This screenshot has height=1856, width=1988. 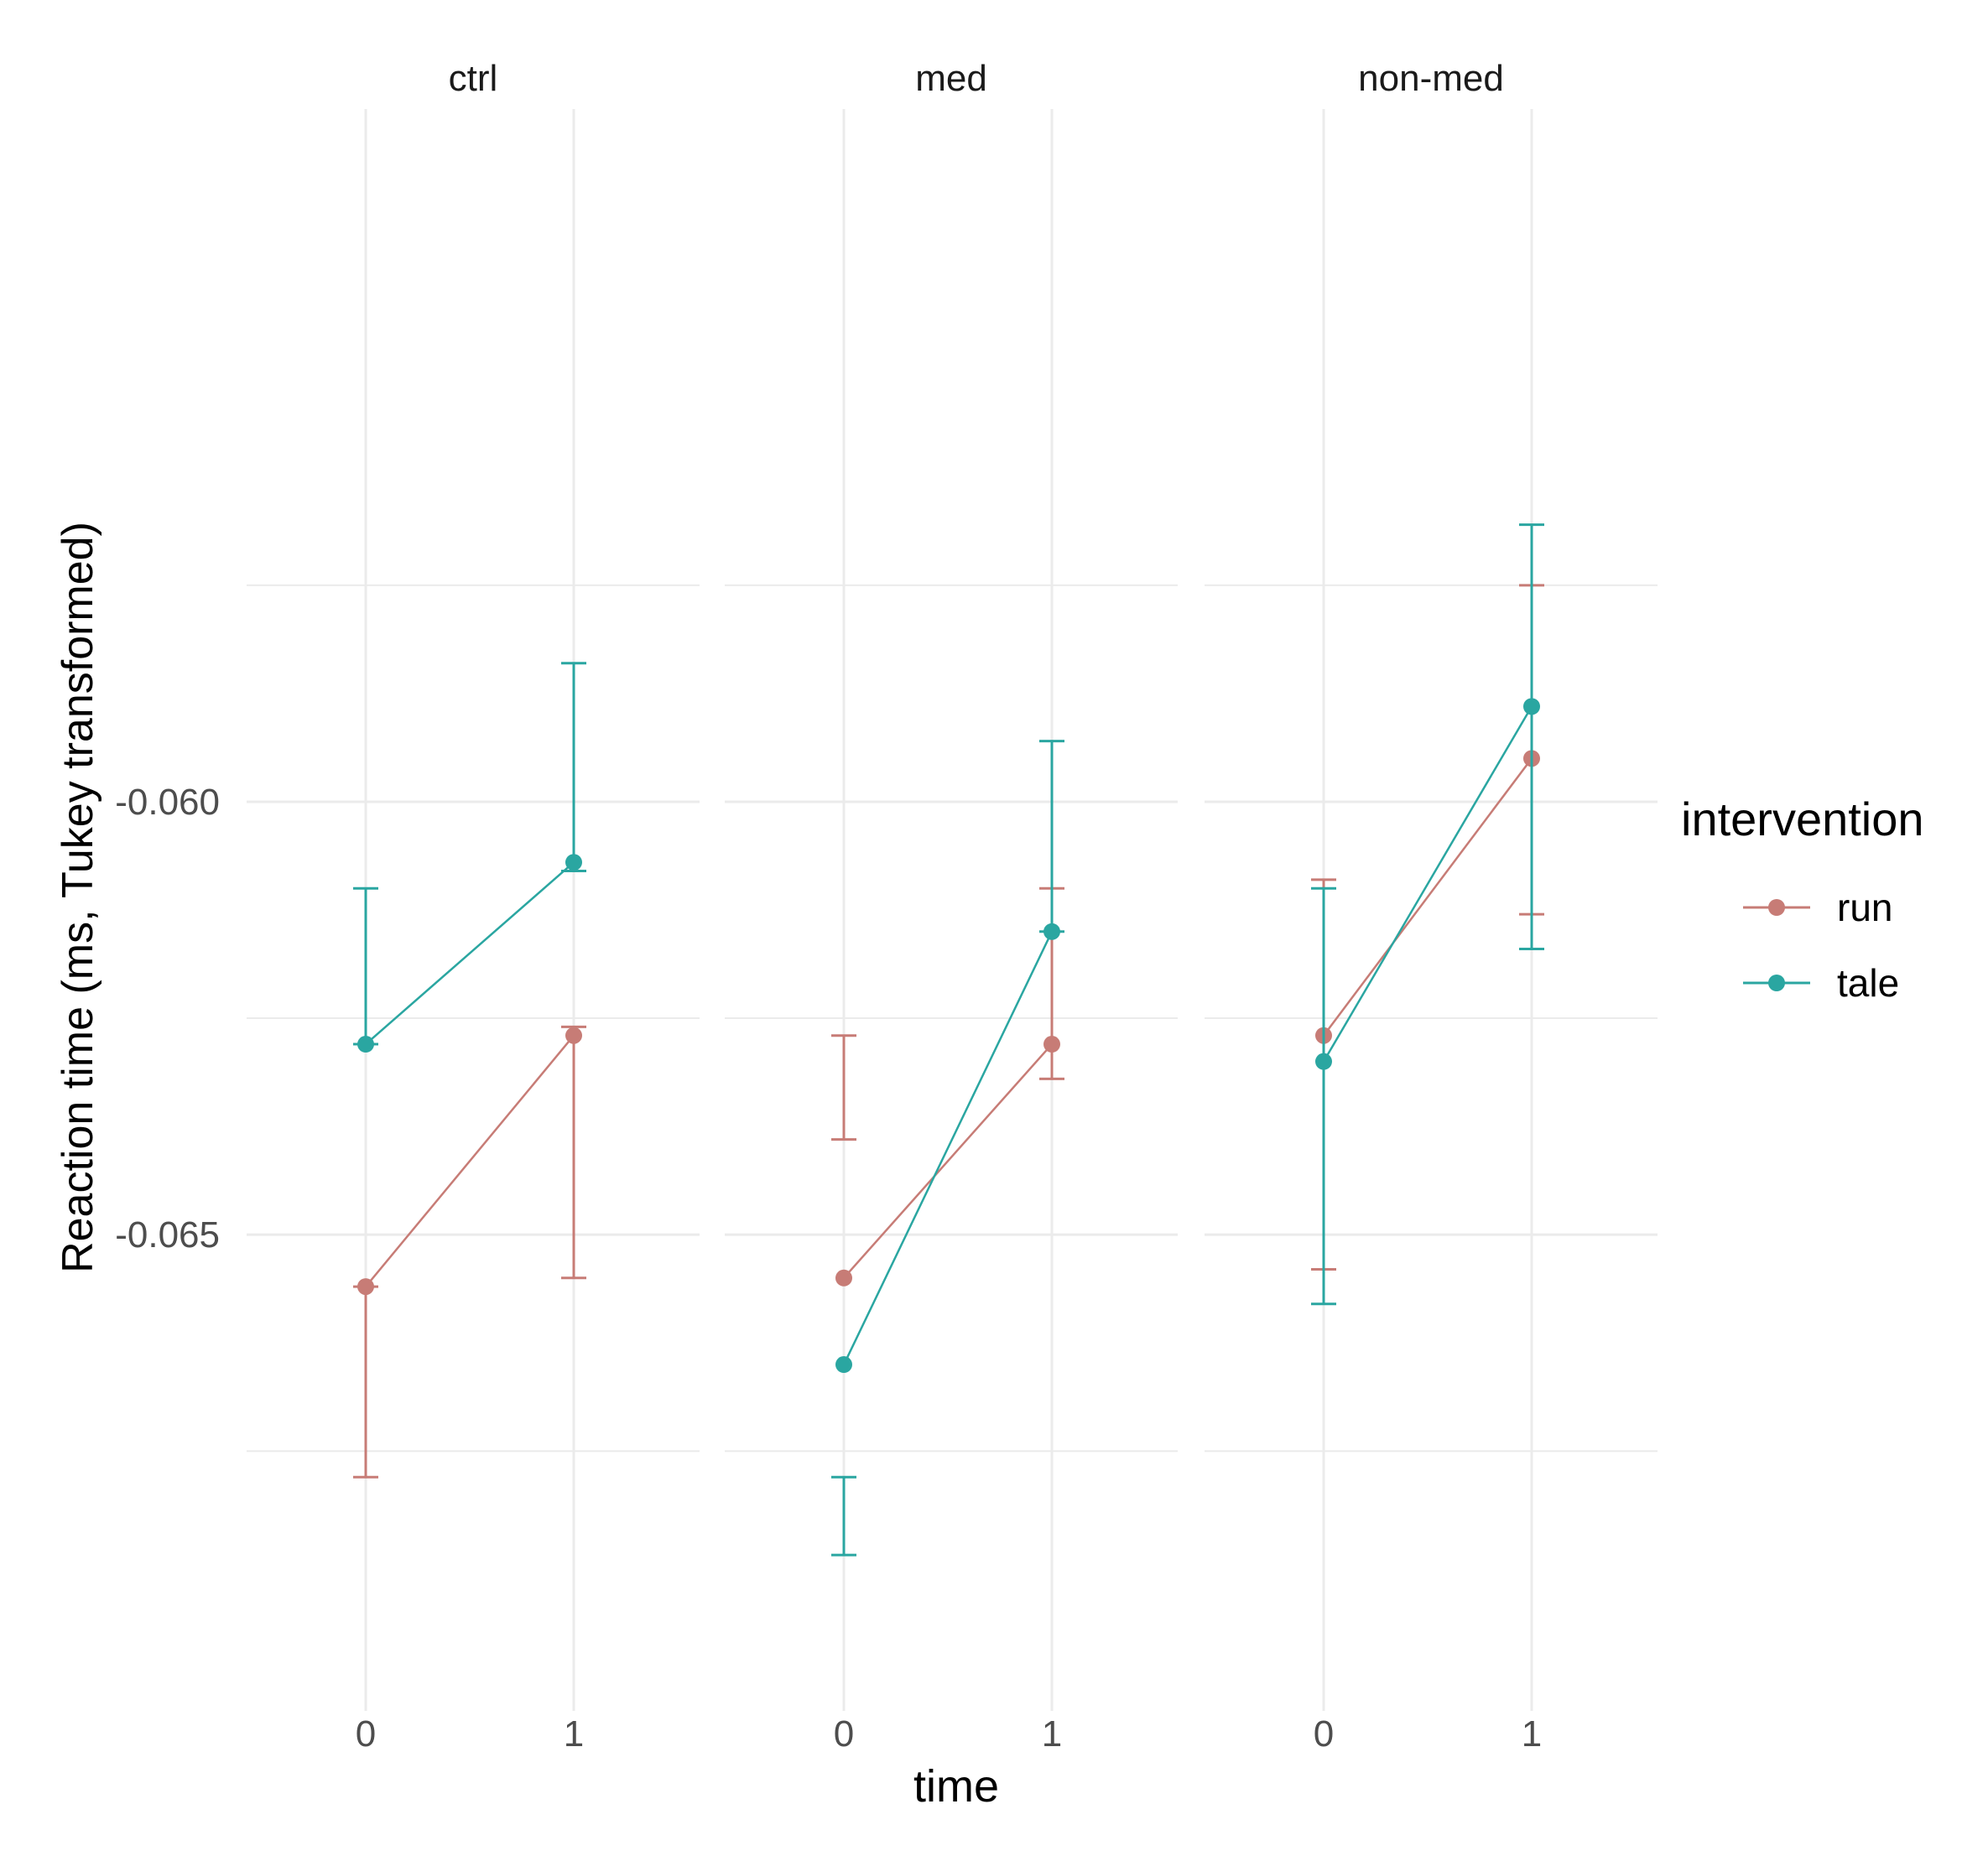 What do you see at coordinates (473, 78) in the screenshot?
I see `facet-label: ctrl` at bounding box center [473, 78].